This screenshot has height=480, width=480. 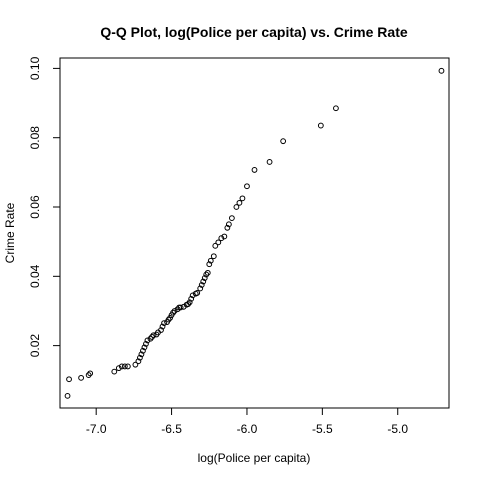 I want to click on x-tick-label: -6.5, so click(x=171, y=429).